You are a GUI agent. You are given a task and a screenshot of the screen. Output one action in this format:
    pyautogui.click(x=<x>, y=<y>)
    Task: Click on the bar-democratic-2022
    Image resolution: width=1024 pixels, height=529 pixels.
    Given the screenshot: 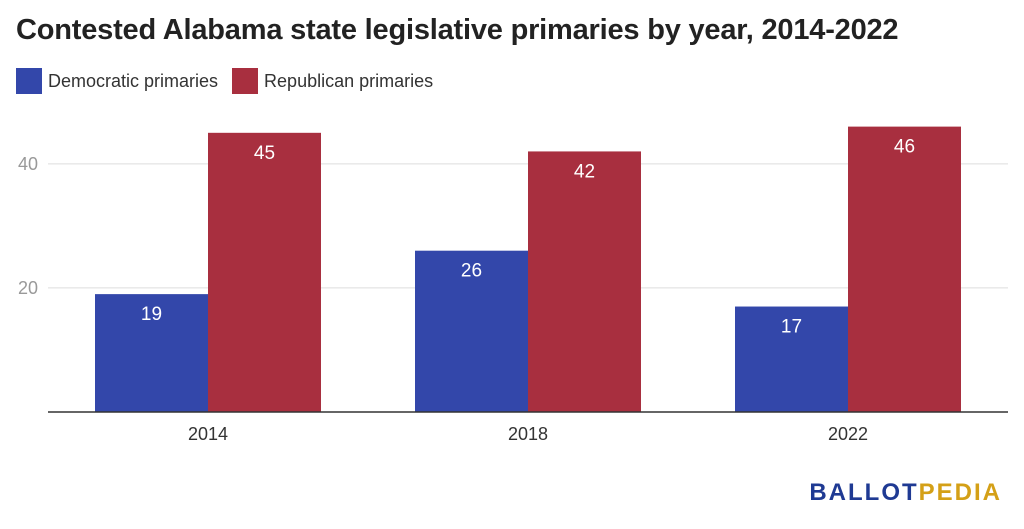 What is the action you would take?
    pyautogui.click(x=791, y=359)
    